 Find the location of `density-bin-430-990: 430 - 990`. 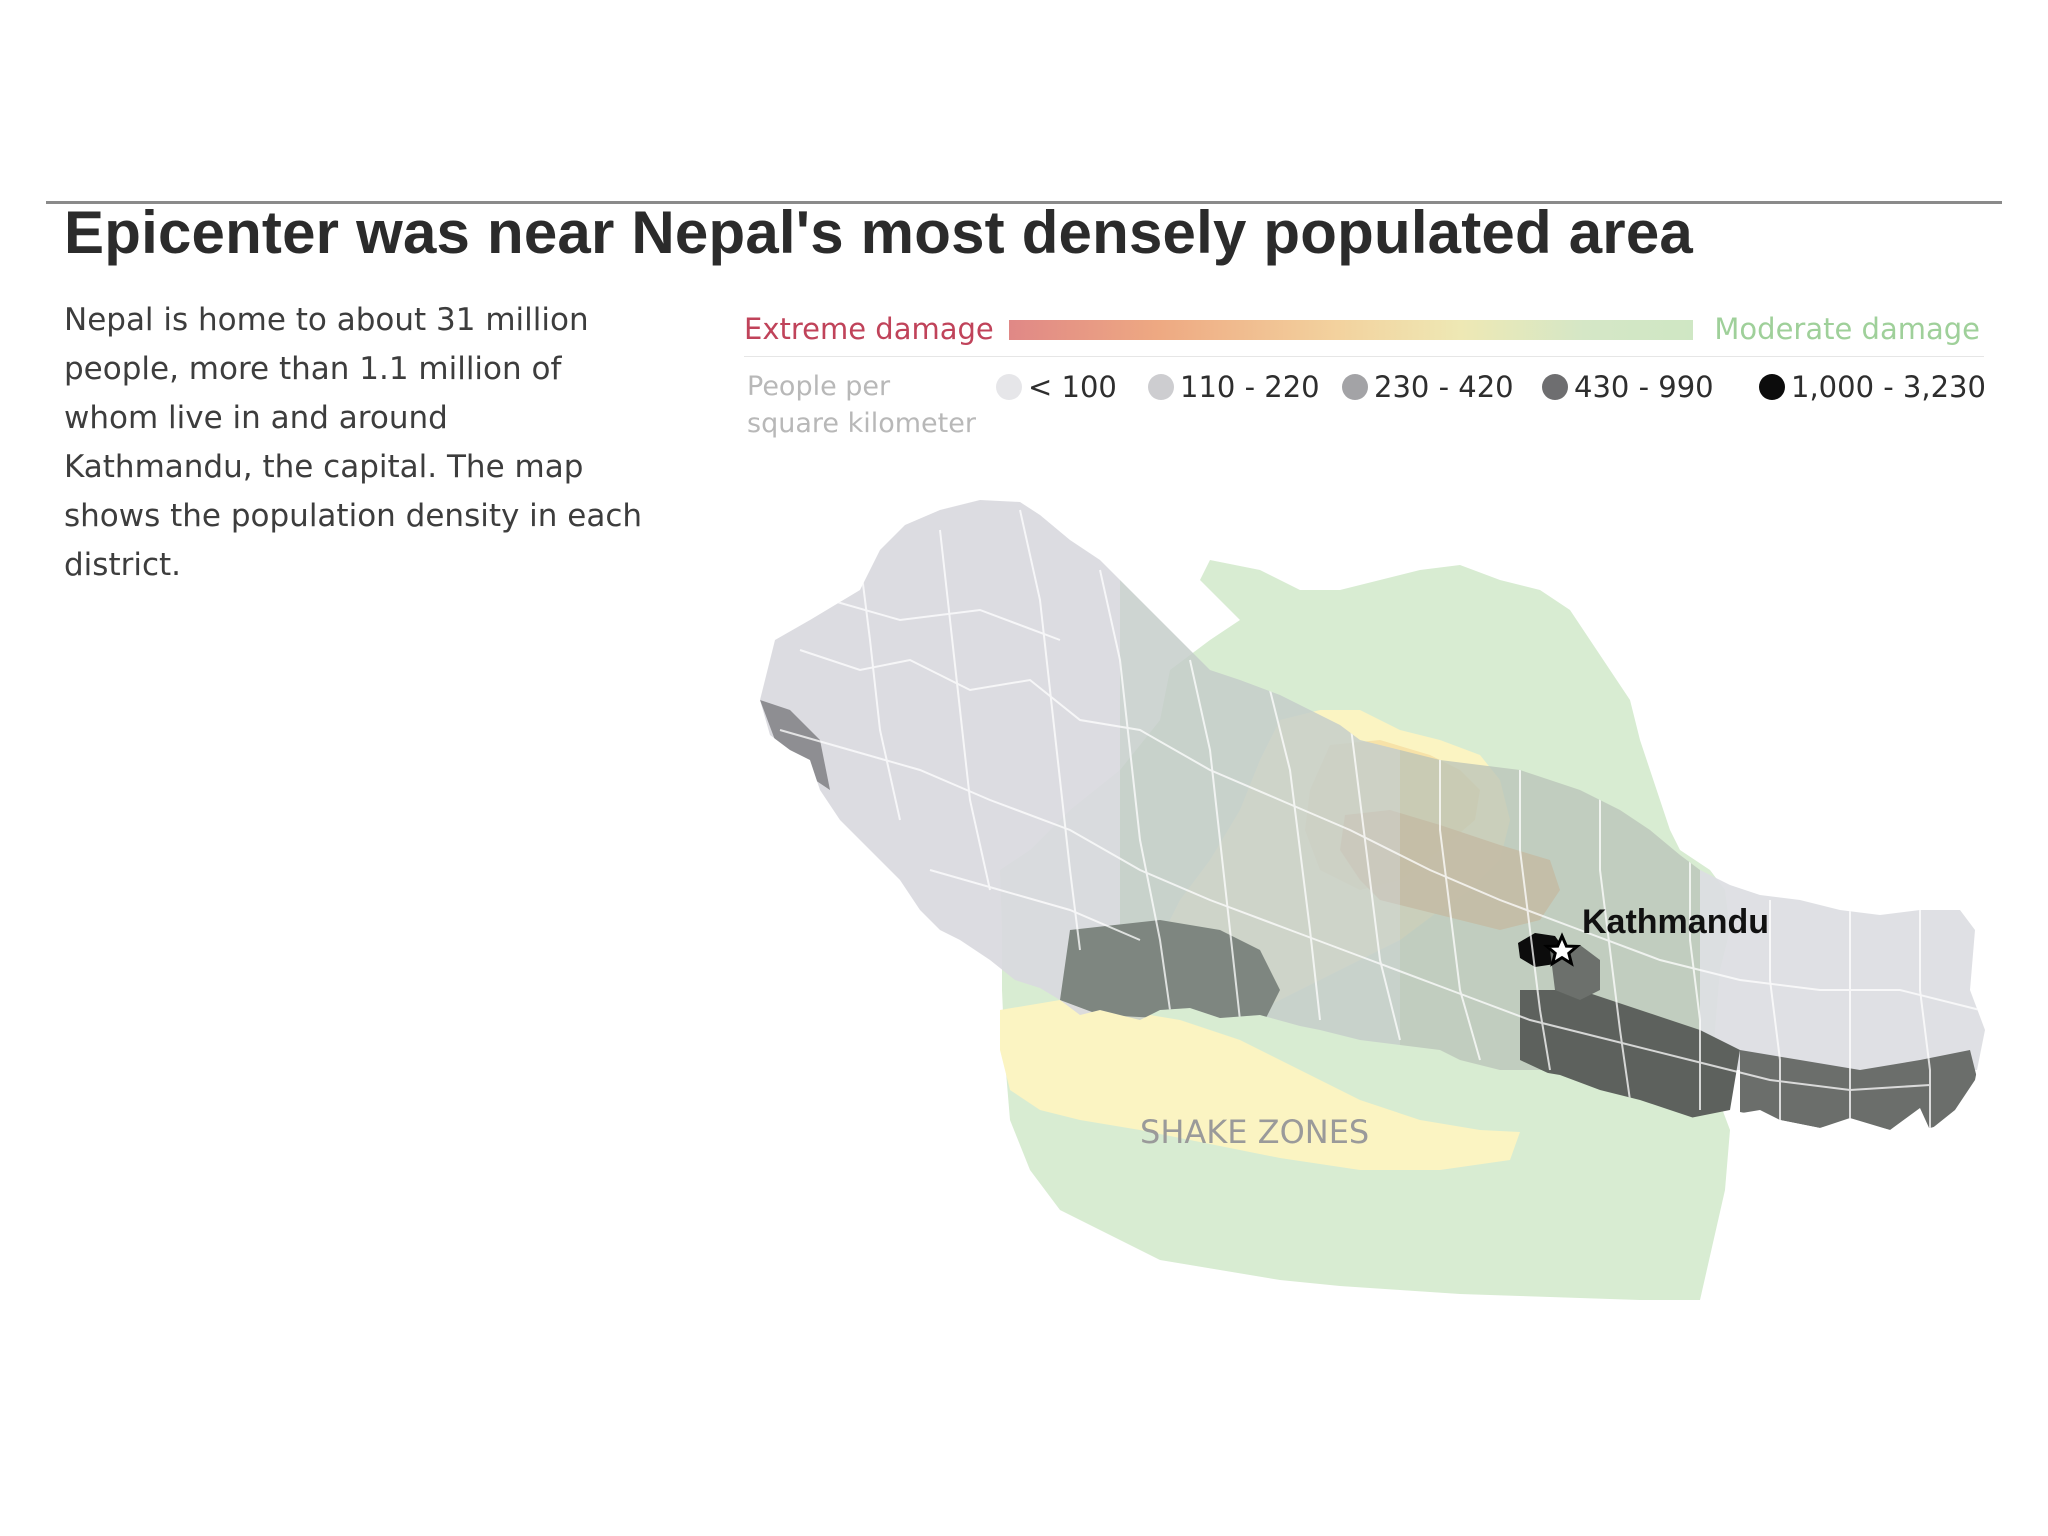

density-bin-430-990: 430 - 990 is located at coordinates (1628, 387).